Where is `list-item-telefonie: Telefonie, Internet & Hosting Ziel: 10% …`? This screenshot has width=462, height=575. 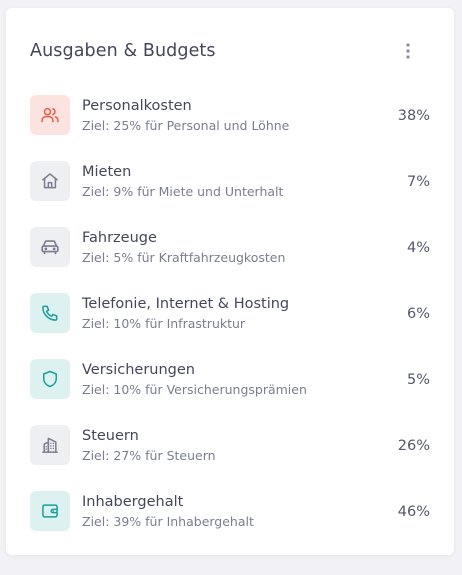 list-item-telefonie: Telefonie, Internet & Hosting Ziel: 10% … is located at coordinates (230, 325).